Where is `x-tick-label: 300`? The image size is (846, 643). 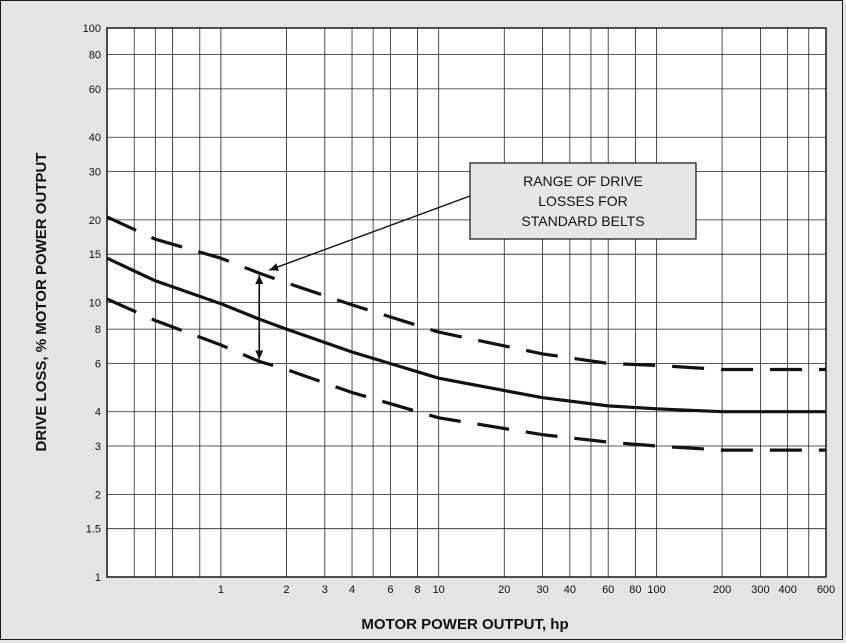 x-tick-label: 300 is located at coordinates (760, 590).